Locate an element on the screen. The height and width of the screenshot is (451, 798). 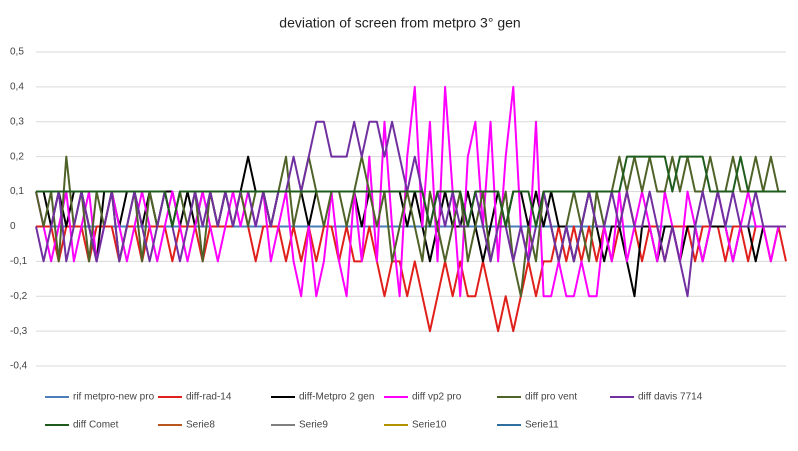
y-tick-label: 0,3 is located at coordinates (17, 121).